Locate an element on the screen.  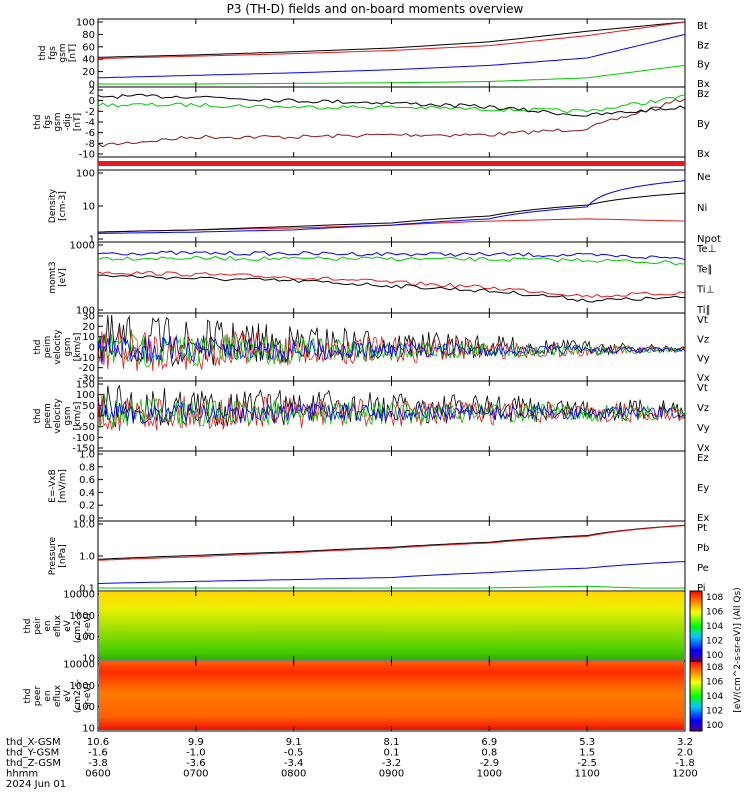
ylabel-peem_v: [km/s] is located at coordinates (78, 416).